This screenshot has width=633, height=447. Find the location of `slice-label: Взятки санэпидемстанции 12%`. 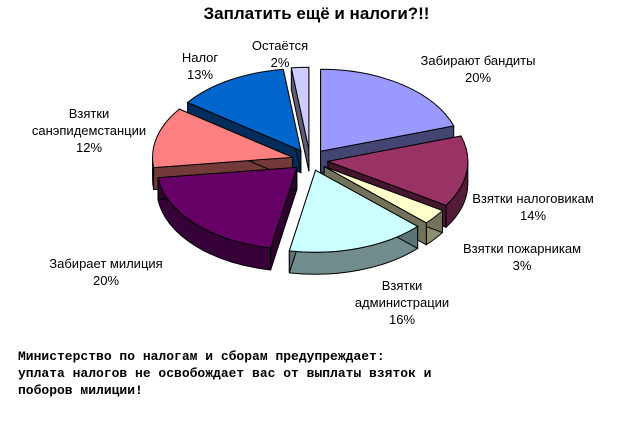

slice-label: Взятки санэпидемстанции 12% is located at coordinates (89, 130).